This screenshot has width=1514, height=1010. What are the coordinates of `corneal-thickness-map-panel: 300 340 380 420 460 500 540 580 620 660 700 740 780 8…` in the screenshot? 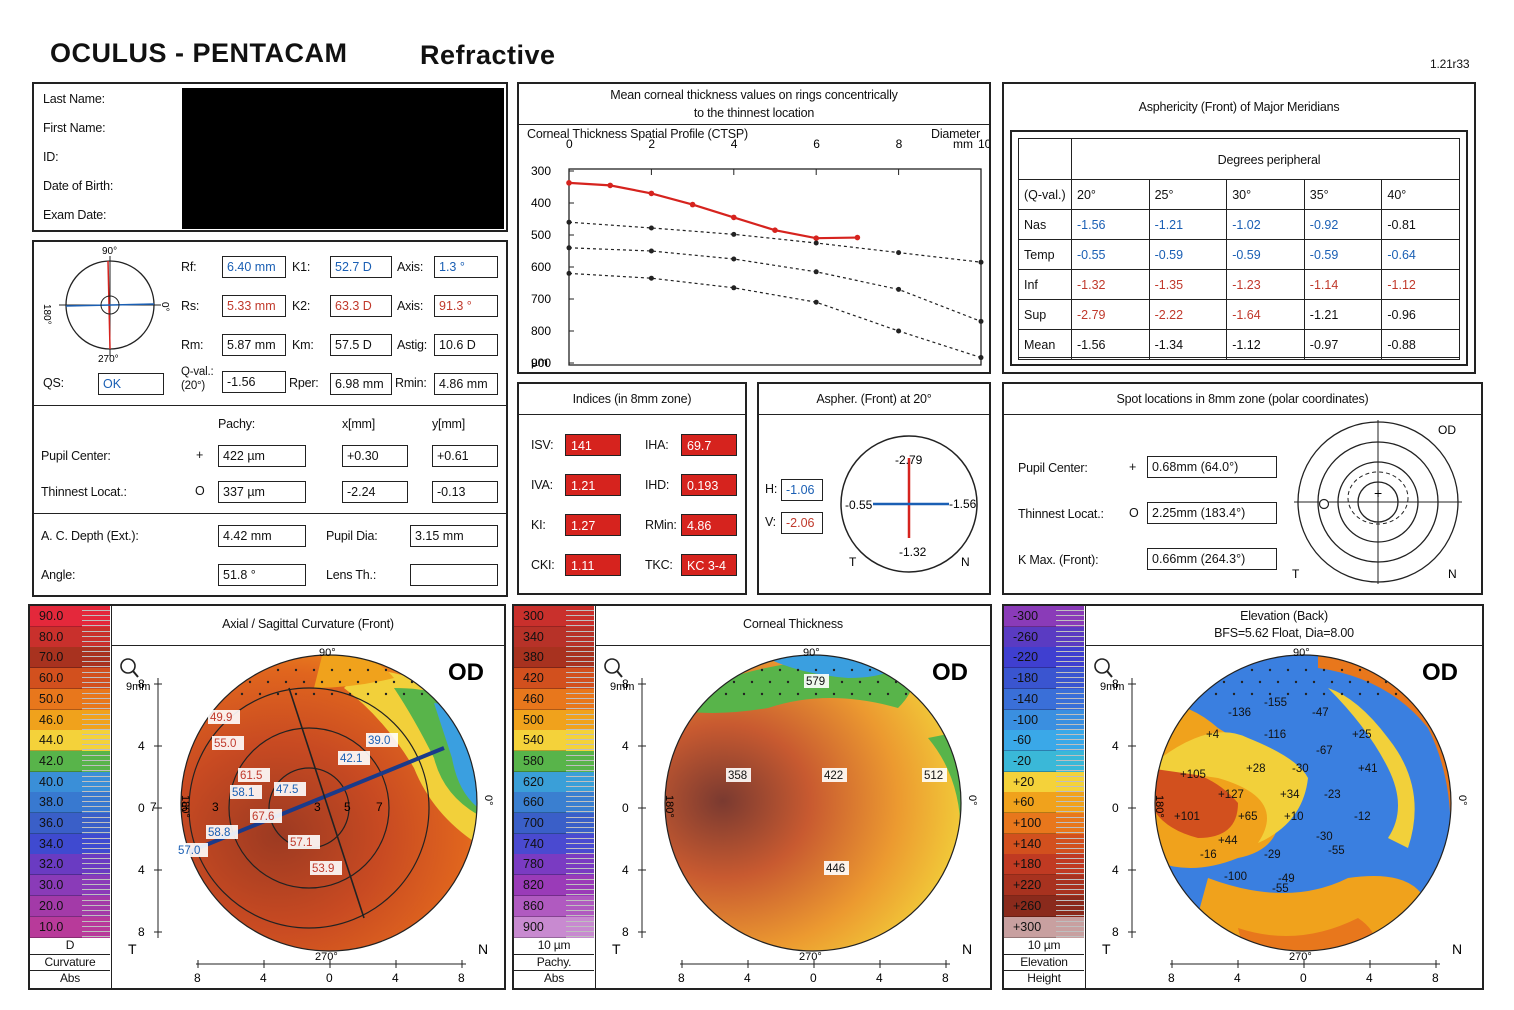 It's located at (752, 797).